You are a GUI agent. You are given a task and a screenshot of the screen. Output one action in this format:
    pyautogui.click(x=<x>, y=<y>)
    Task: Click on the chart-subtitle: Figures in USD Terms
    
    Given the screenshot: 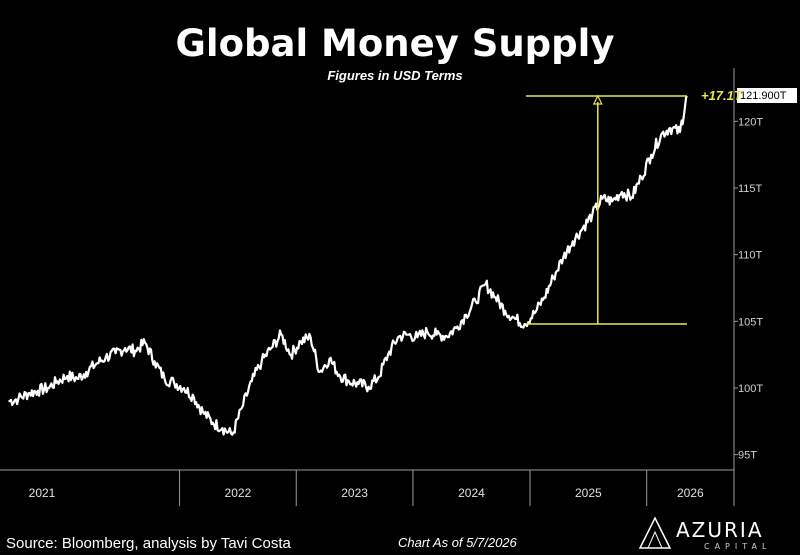 What is the action you would take?
    pyautogui.click(x=394, y=75)
    